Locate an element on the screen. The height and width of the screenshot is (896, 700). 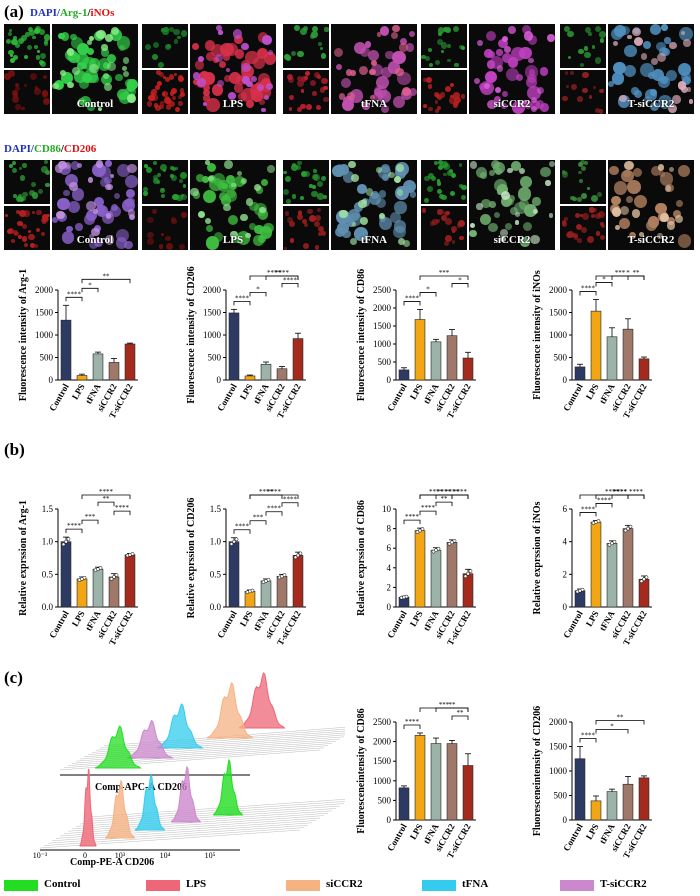
y-axis-label: Fluorescence intensity of CD86 is located at coordinates (361, 335).